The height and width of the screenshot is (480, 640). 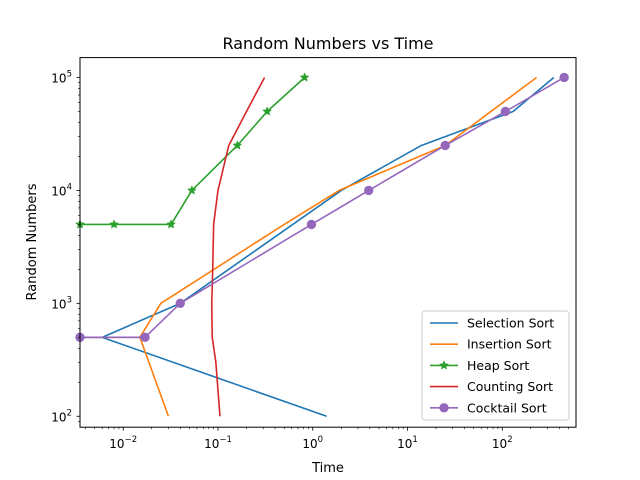 What do you see at coordinates (312, 443) in the screenshot?
I see `x-tick-label: 10⁰` at bounding box center [312, 443].